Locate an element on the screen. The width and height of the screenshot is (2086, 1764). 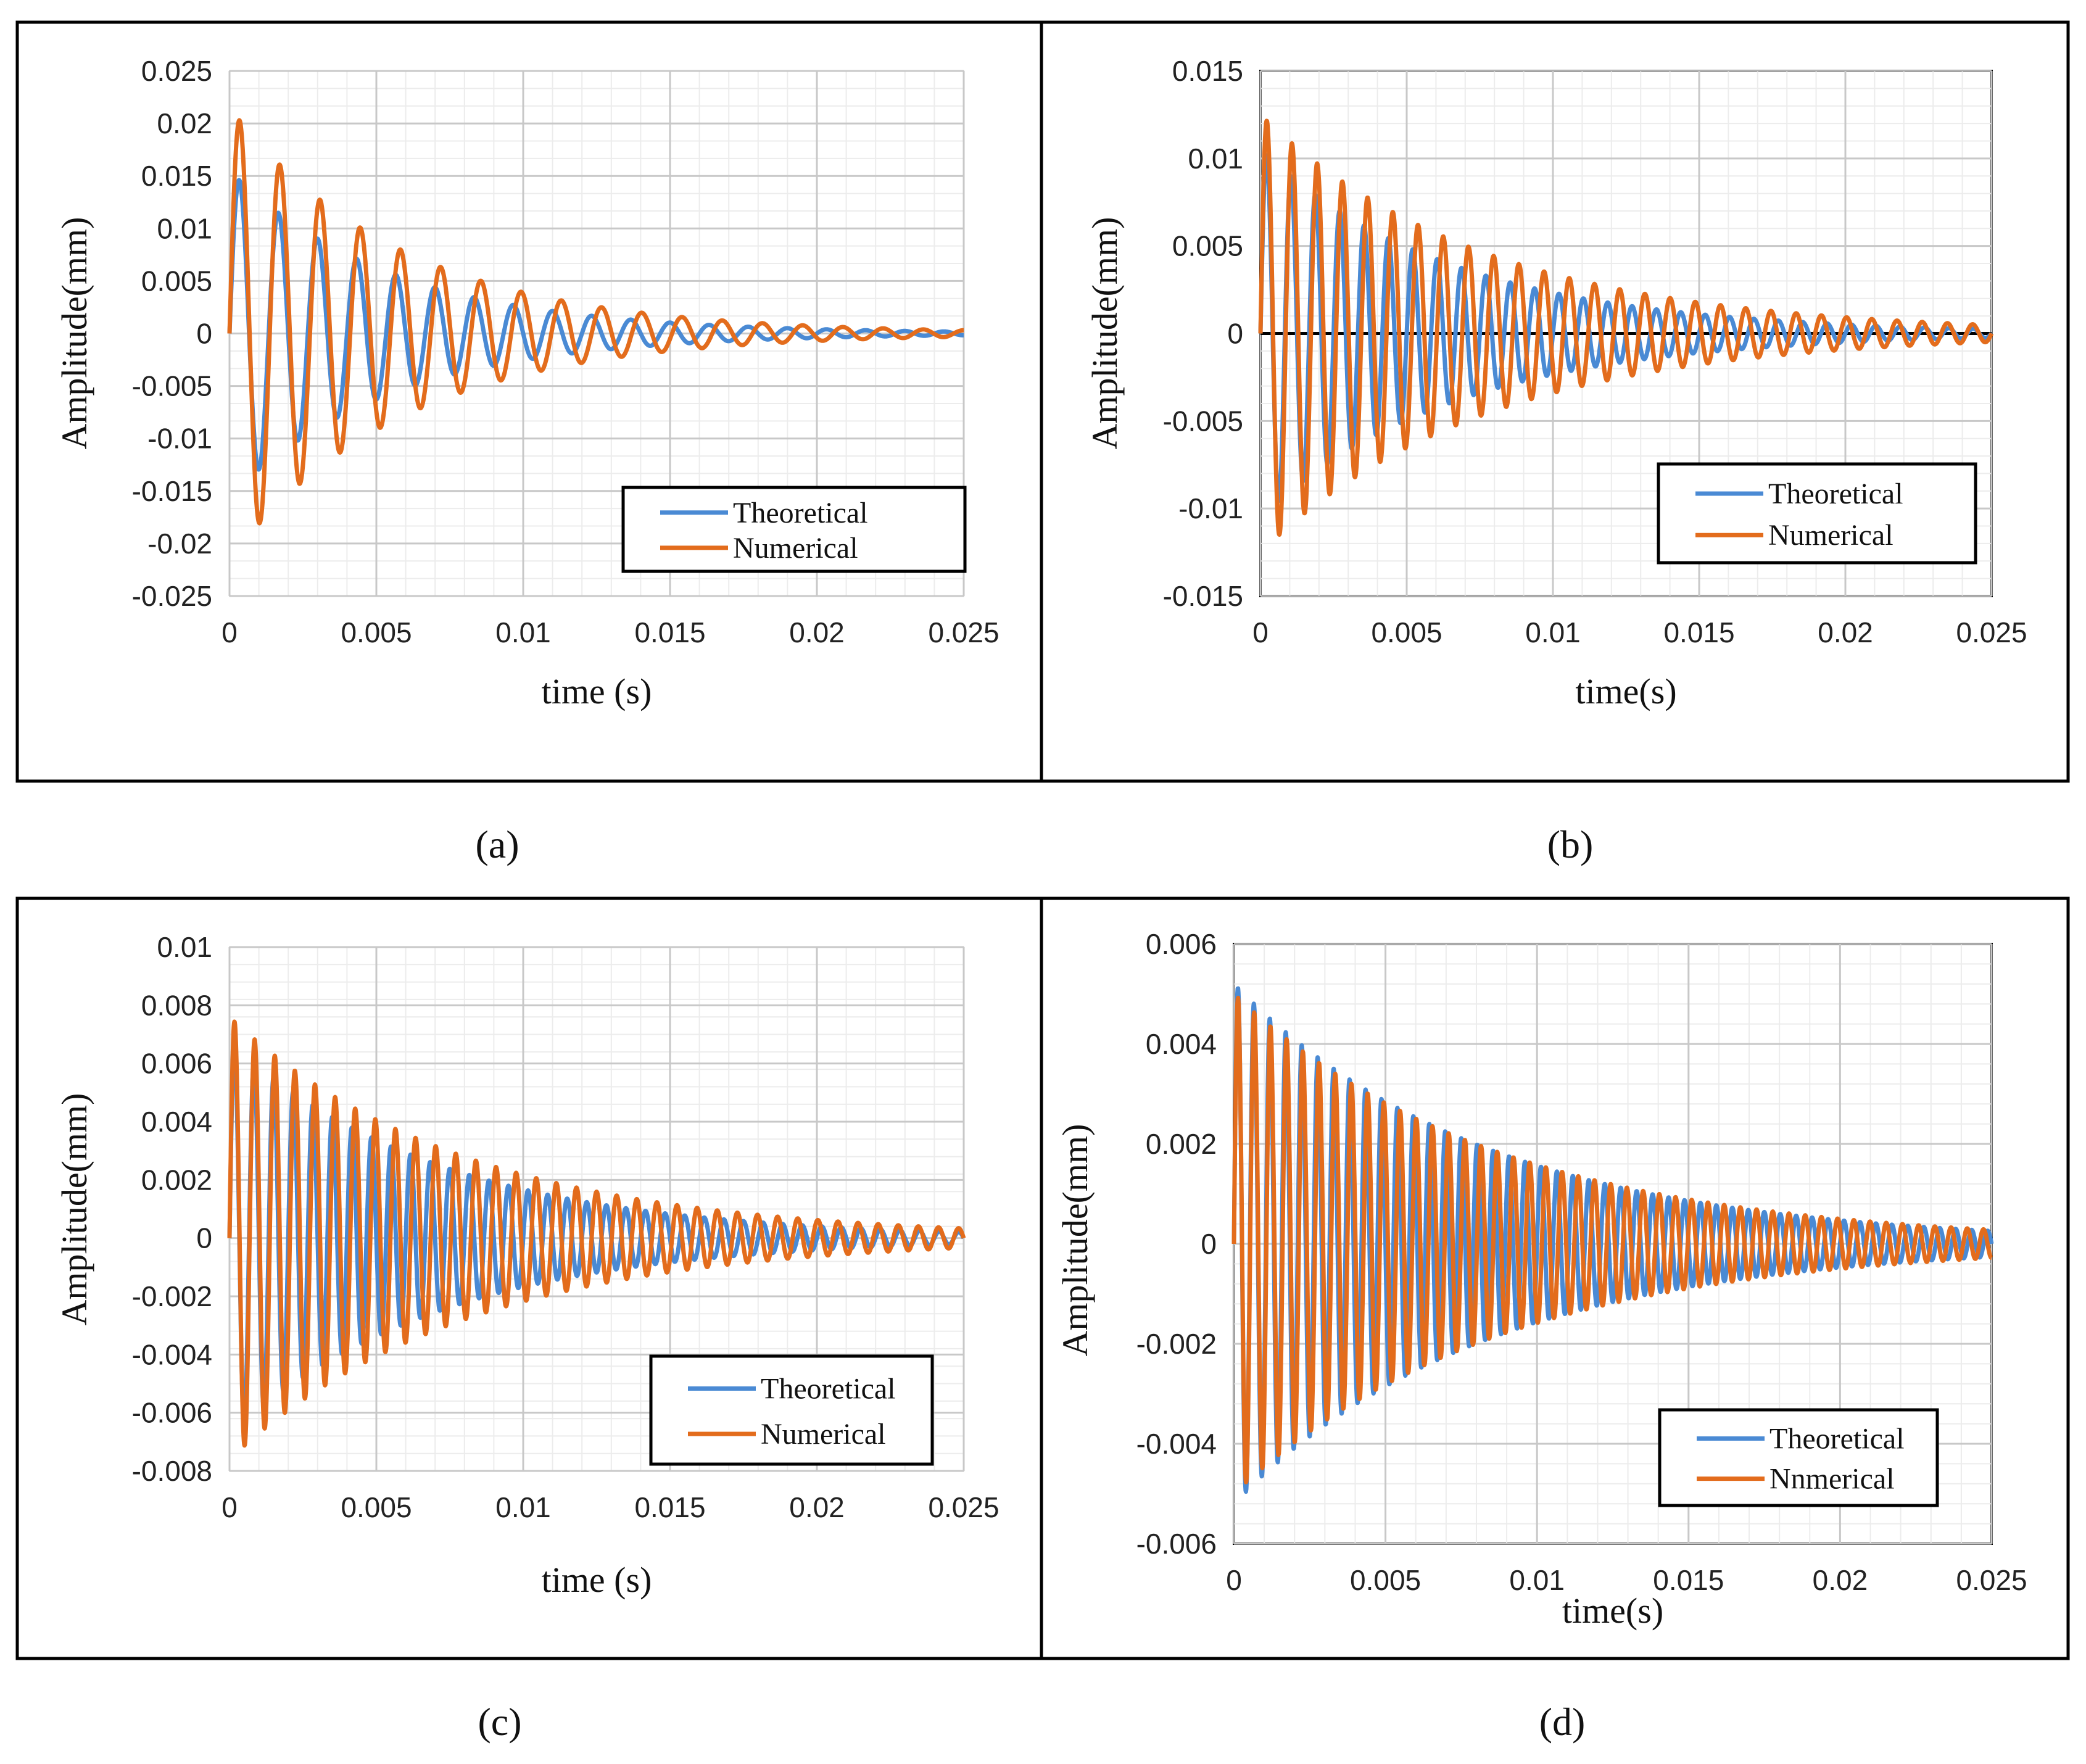
series-line-nnmerical is located at coordinates (1612, 1240).